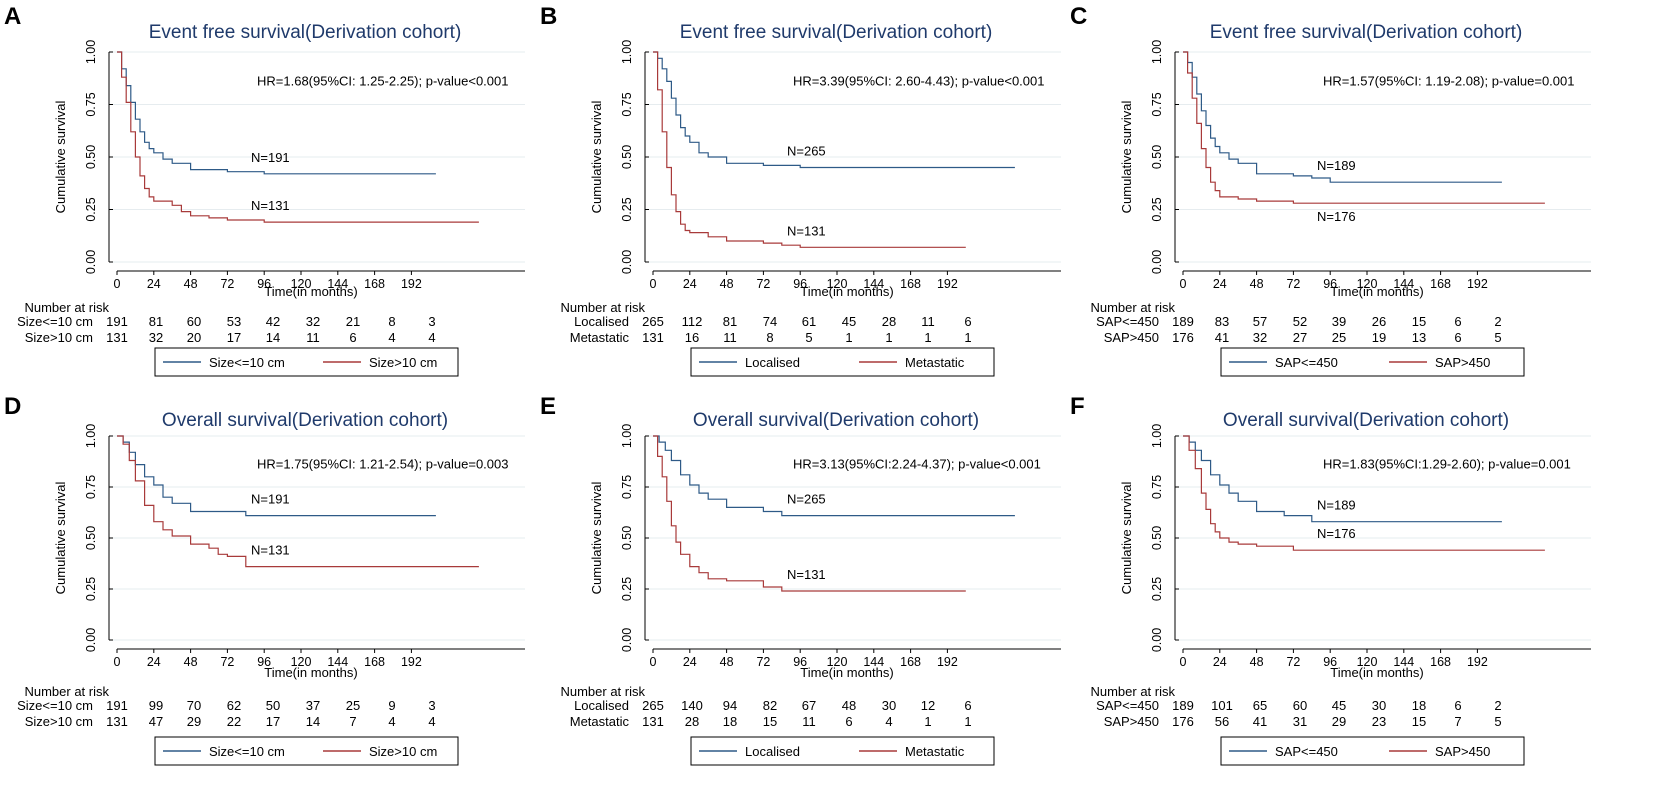 The image size is (1654, 810). Describe the element at coordinates (848, 721) in the screenshot. I see `risk-value: 6` at that location.